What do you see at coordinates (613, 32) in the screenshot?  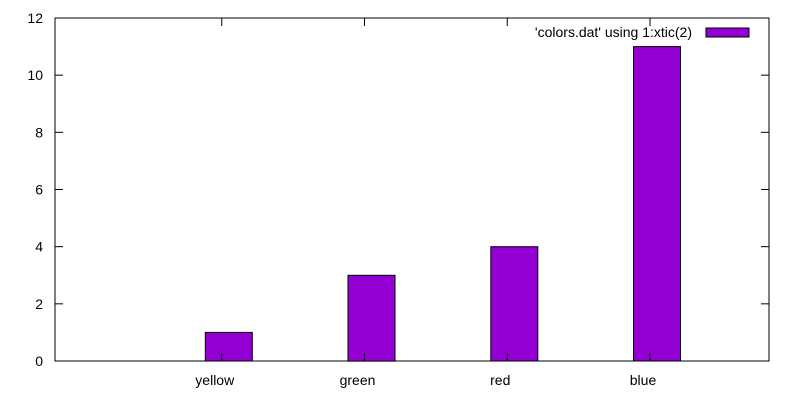 I see `legend-label: 'colors.dat' using 1:xtic(2)` at bounding box center [613, 32].